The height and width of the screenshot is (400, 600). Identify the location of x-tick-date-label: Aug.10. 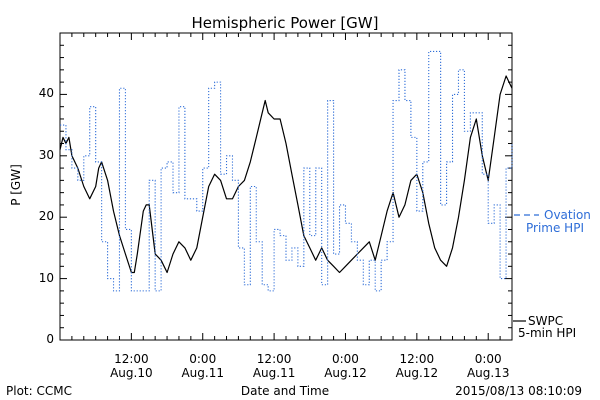
(131, 373).